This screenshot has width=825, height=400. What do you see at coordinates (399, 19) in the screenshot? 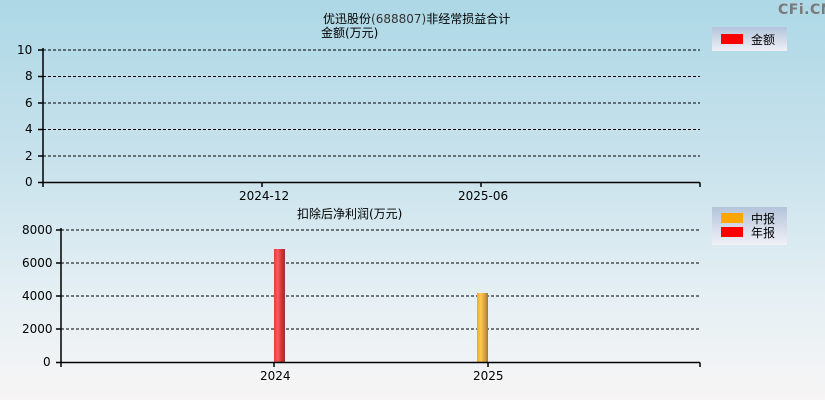
I see `title-code: (688807)` at bounding box center [399, 19].